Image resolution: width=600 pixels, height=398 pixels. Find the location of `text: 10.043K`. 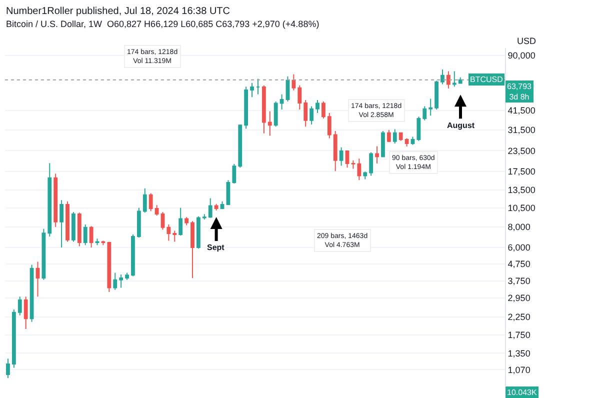

text: 10.043K is located at coordinates (522, 392).